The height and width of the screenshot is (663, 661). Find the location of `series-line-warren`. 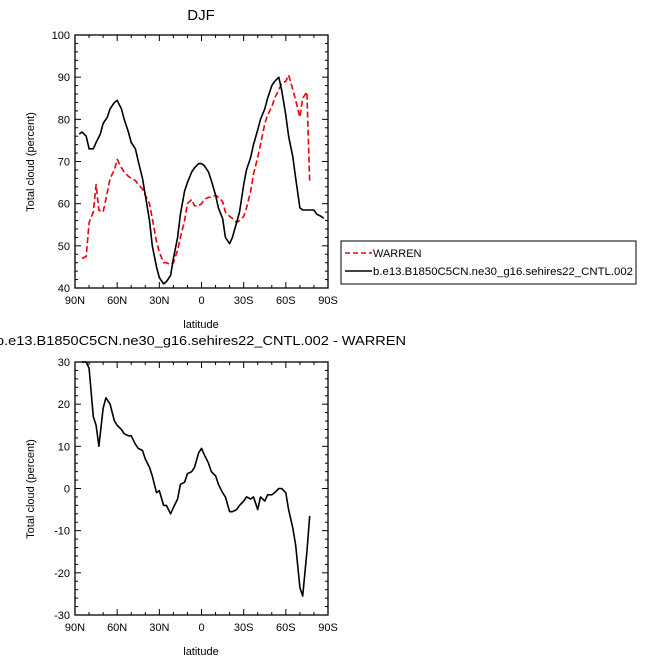

series-line-warren is located at coordinates (196, 170).